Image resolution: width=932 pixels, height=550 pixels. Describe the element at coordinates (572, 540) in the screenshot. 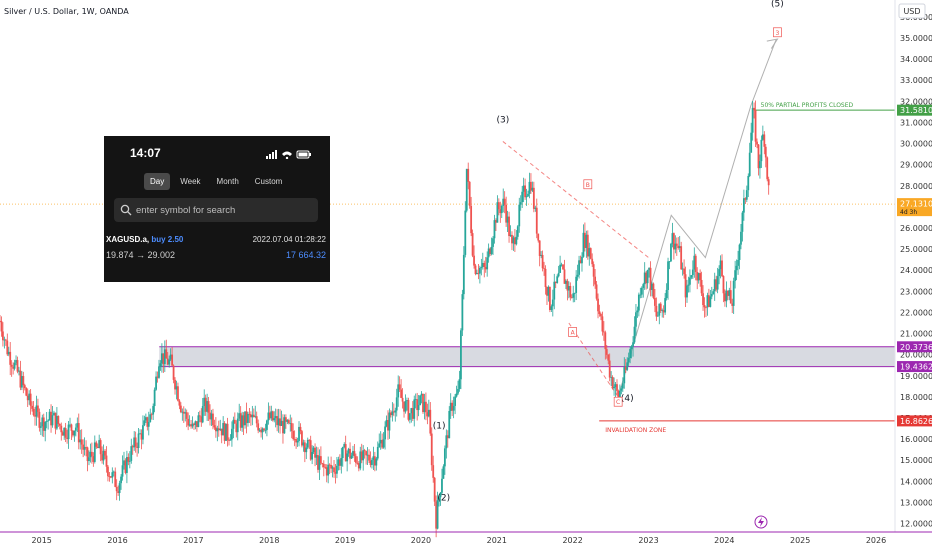

I see `x-tick-label: 2022` at that location.